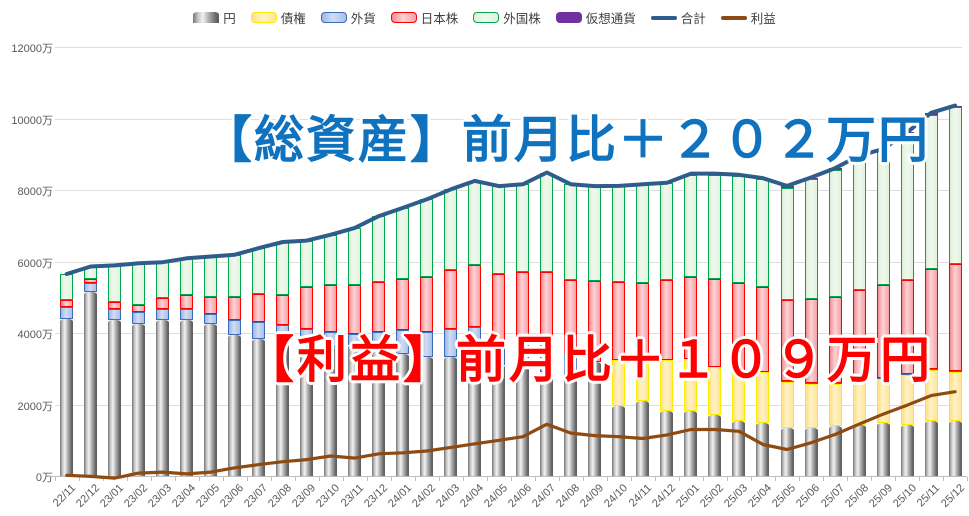 The height and width of the screenshot is (516, 969). I want to click on bar-segment-jp-stock-22/11, so click(67, 303).